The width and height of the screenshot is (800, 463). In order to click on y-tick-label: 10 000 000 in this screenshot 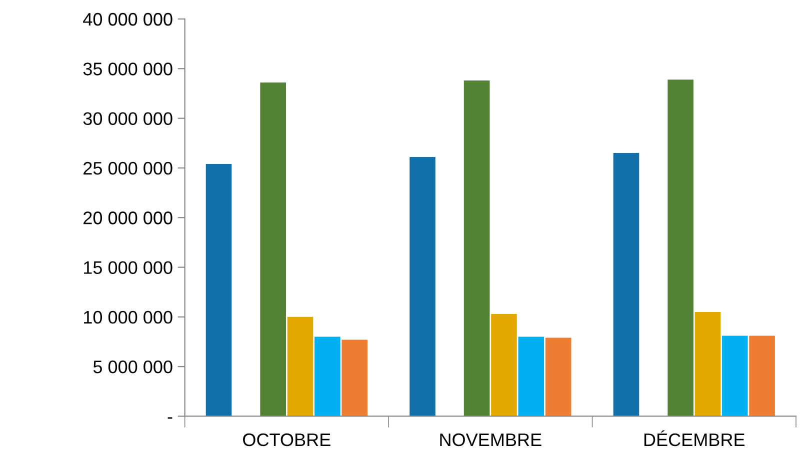, I will do `click(128, 317)`.